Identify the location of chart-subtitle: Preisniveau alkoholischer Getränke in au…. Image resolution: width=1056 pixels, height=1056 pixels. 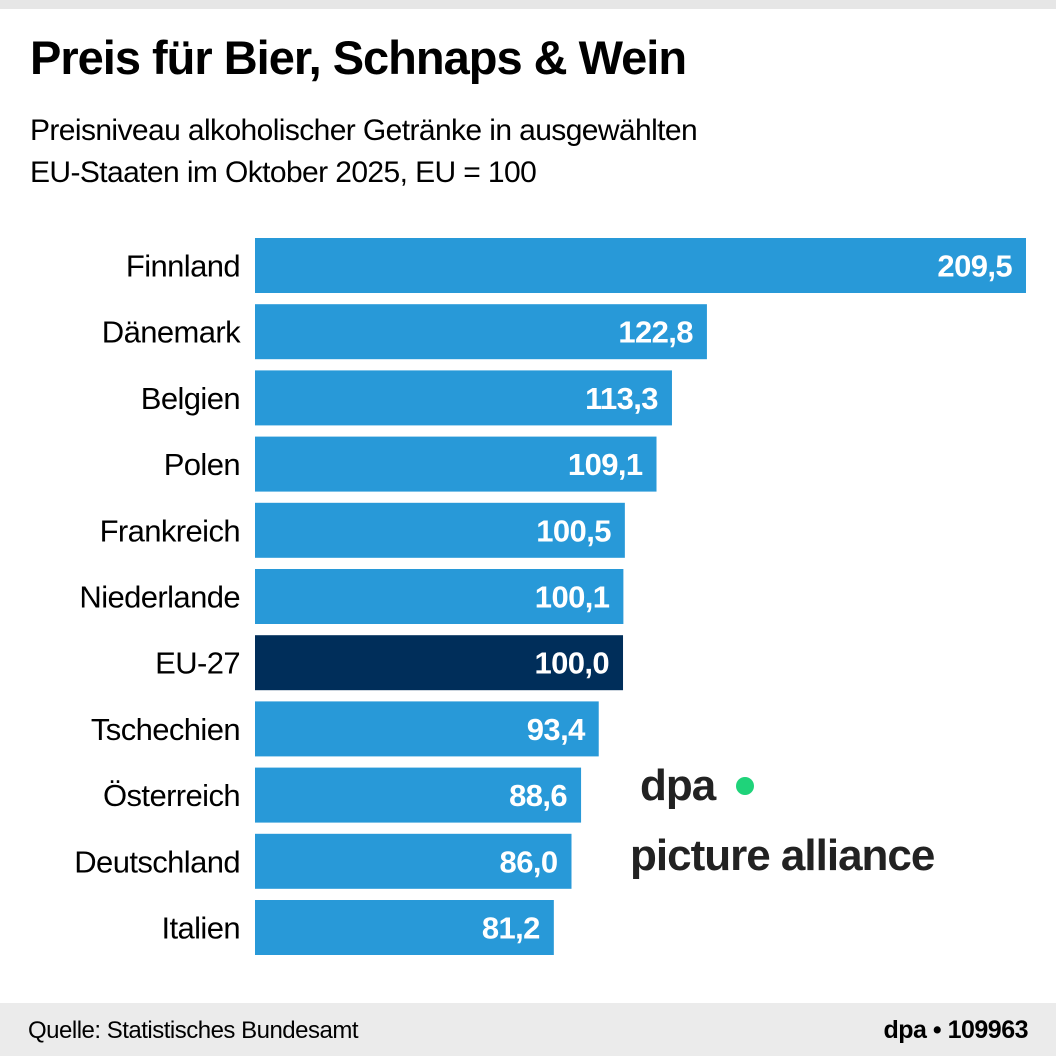
(364, 152).